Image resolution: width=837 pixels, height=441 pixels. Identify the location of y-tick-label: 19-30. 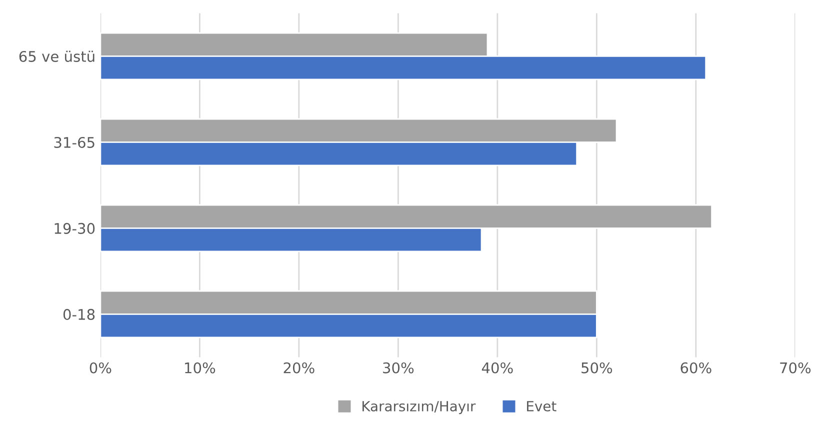
(74, 228).